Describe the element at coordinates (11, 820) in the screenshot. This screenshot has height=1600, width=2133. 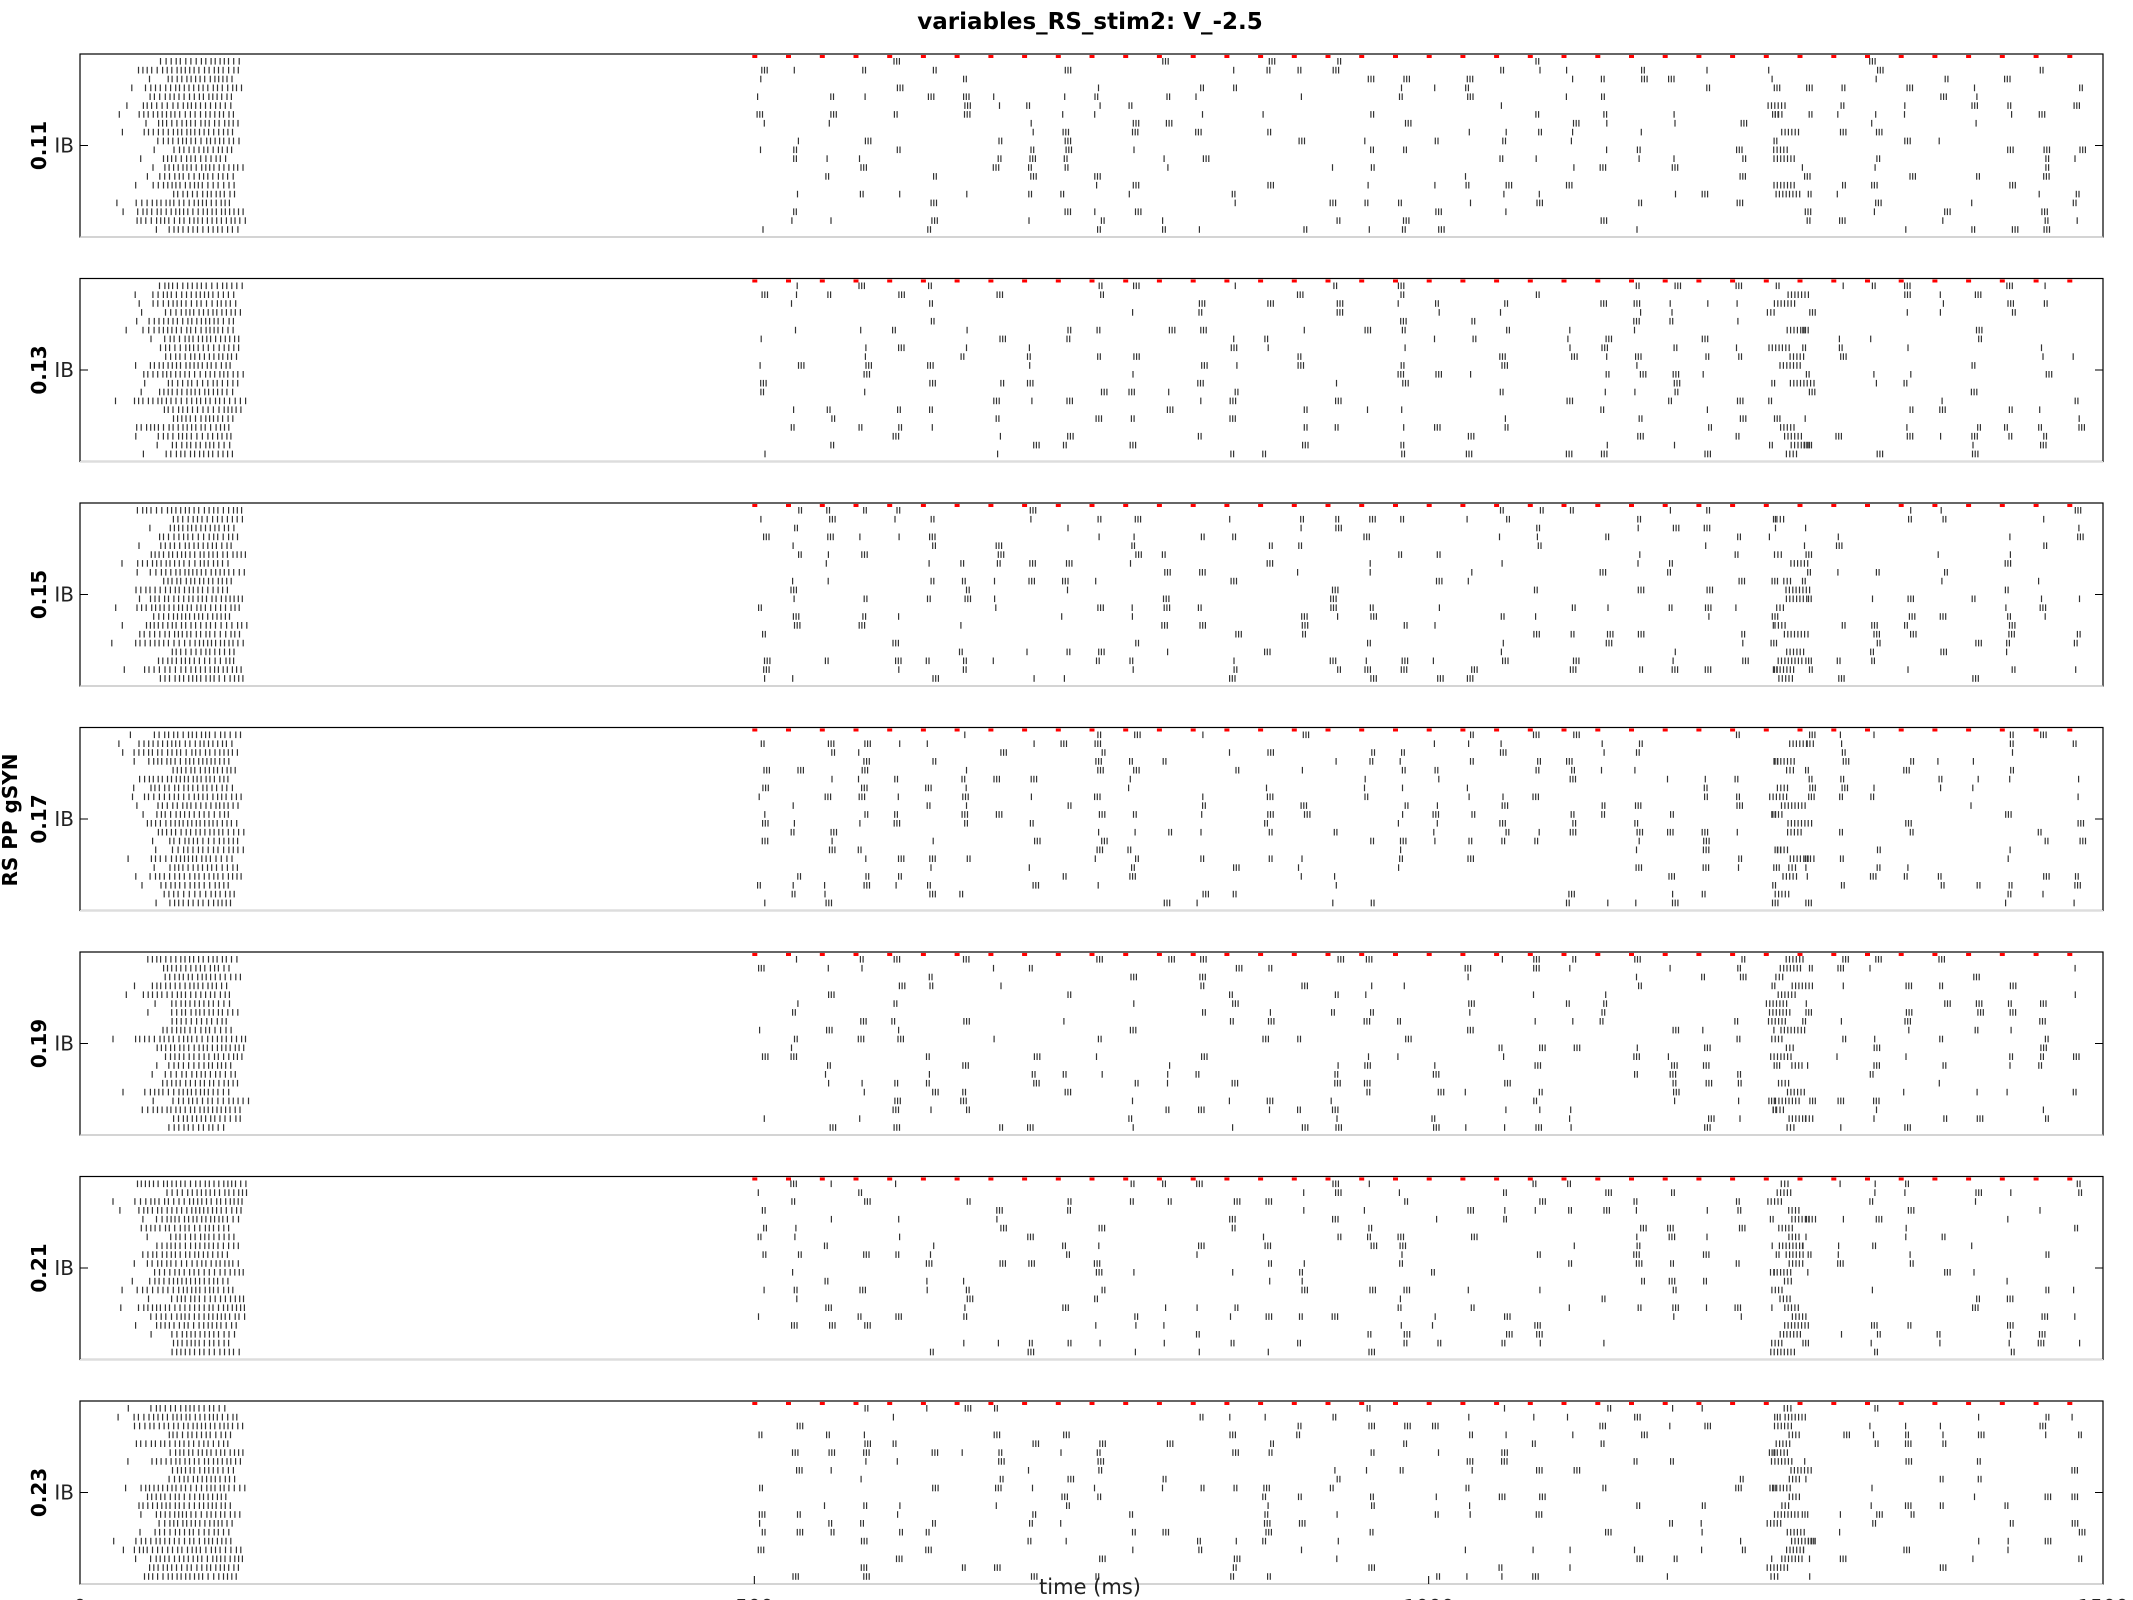
I see `y-axis-label: RS PP gSYN` at that location.